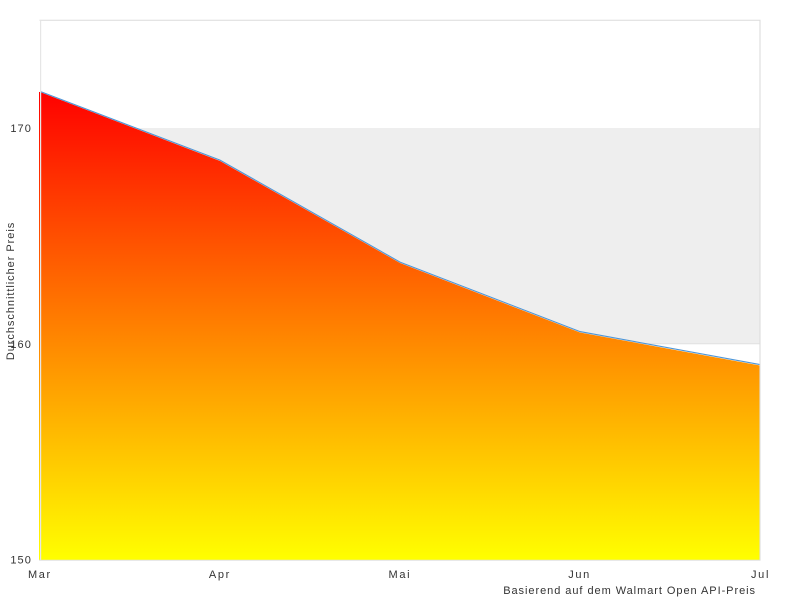 The width and height of the screenshot is (800, 605). Describe the element at coordinates (629, 591) in the screenshot. I see `svg-text:Basierend auf dem Walmart Open: Basierend auf dem Walmart Open API-Preis` at that location.